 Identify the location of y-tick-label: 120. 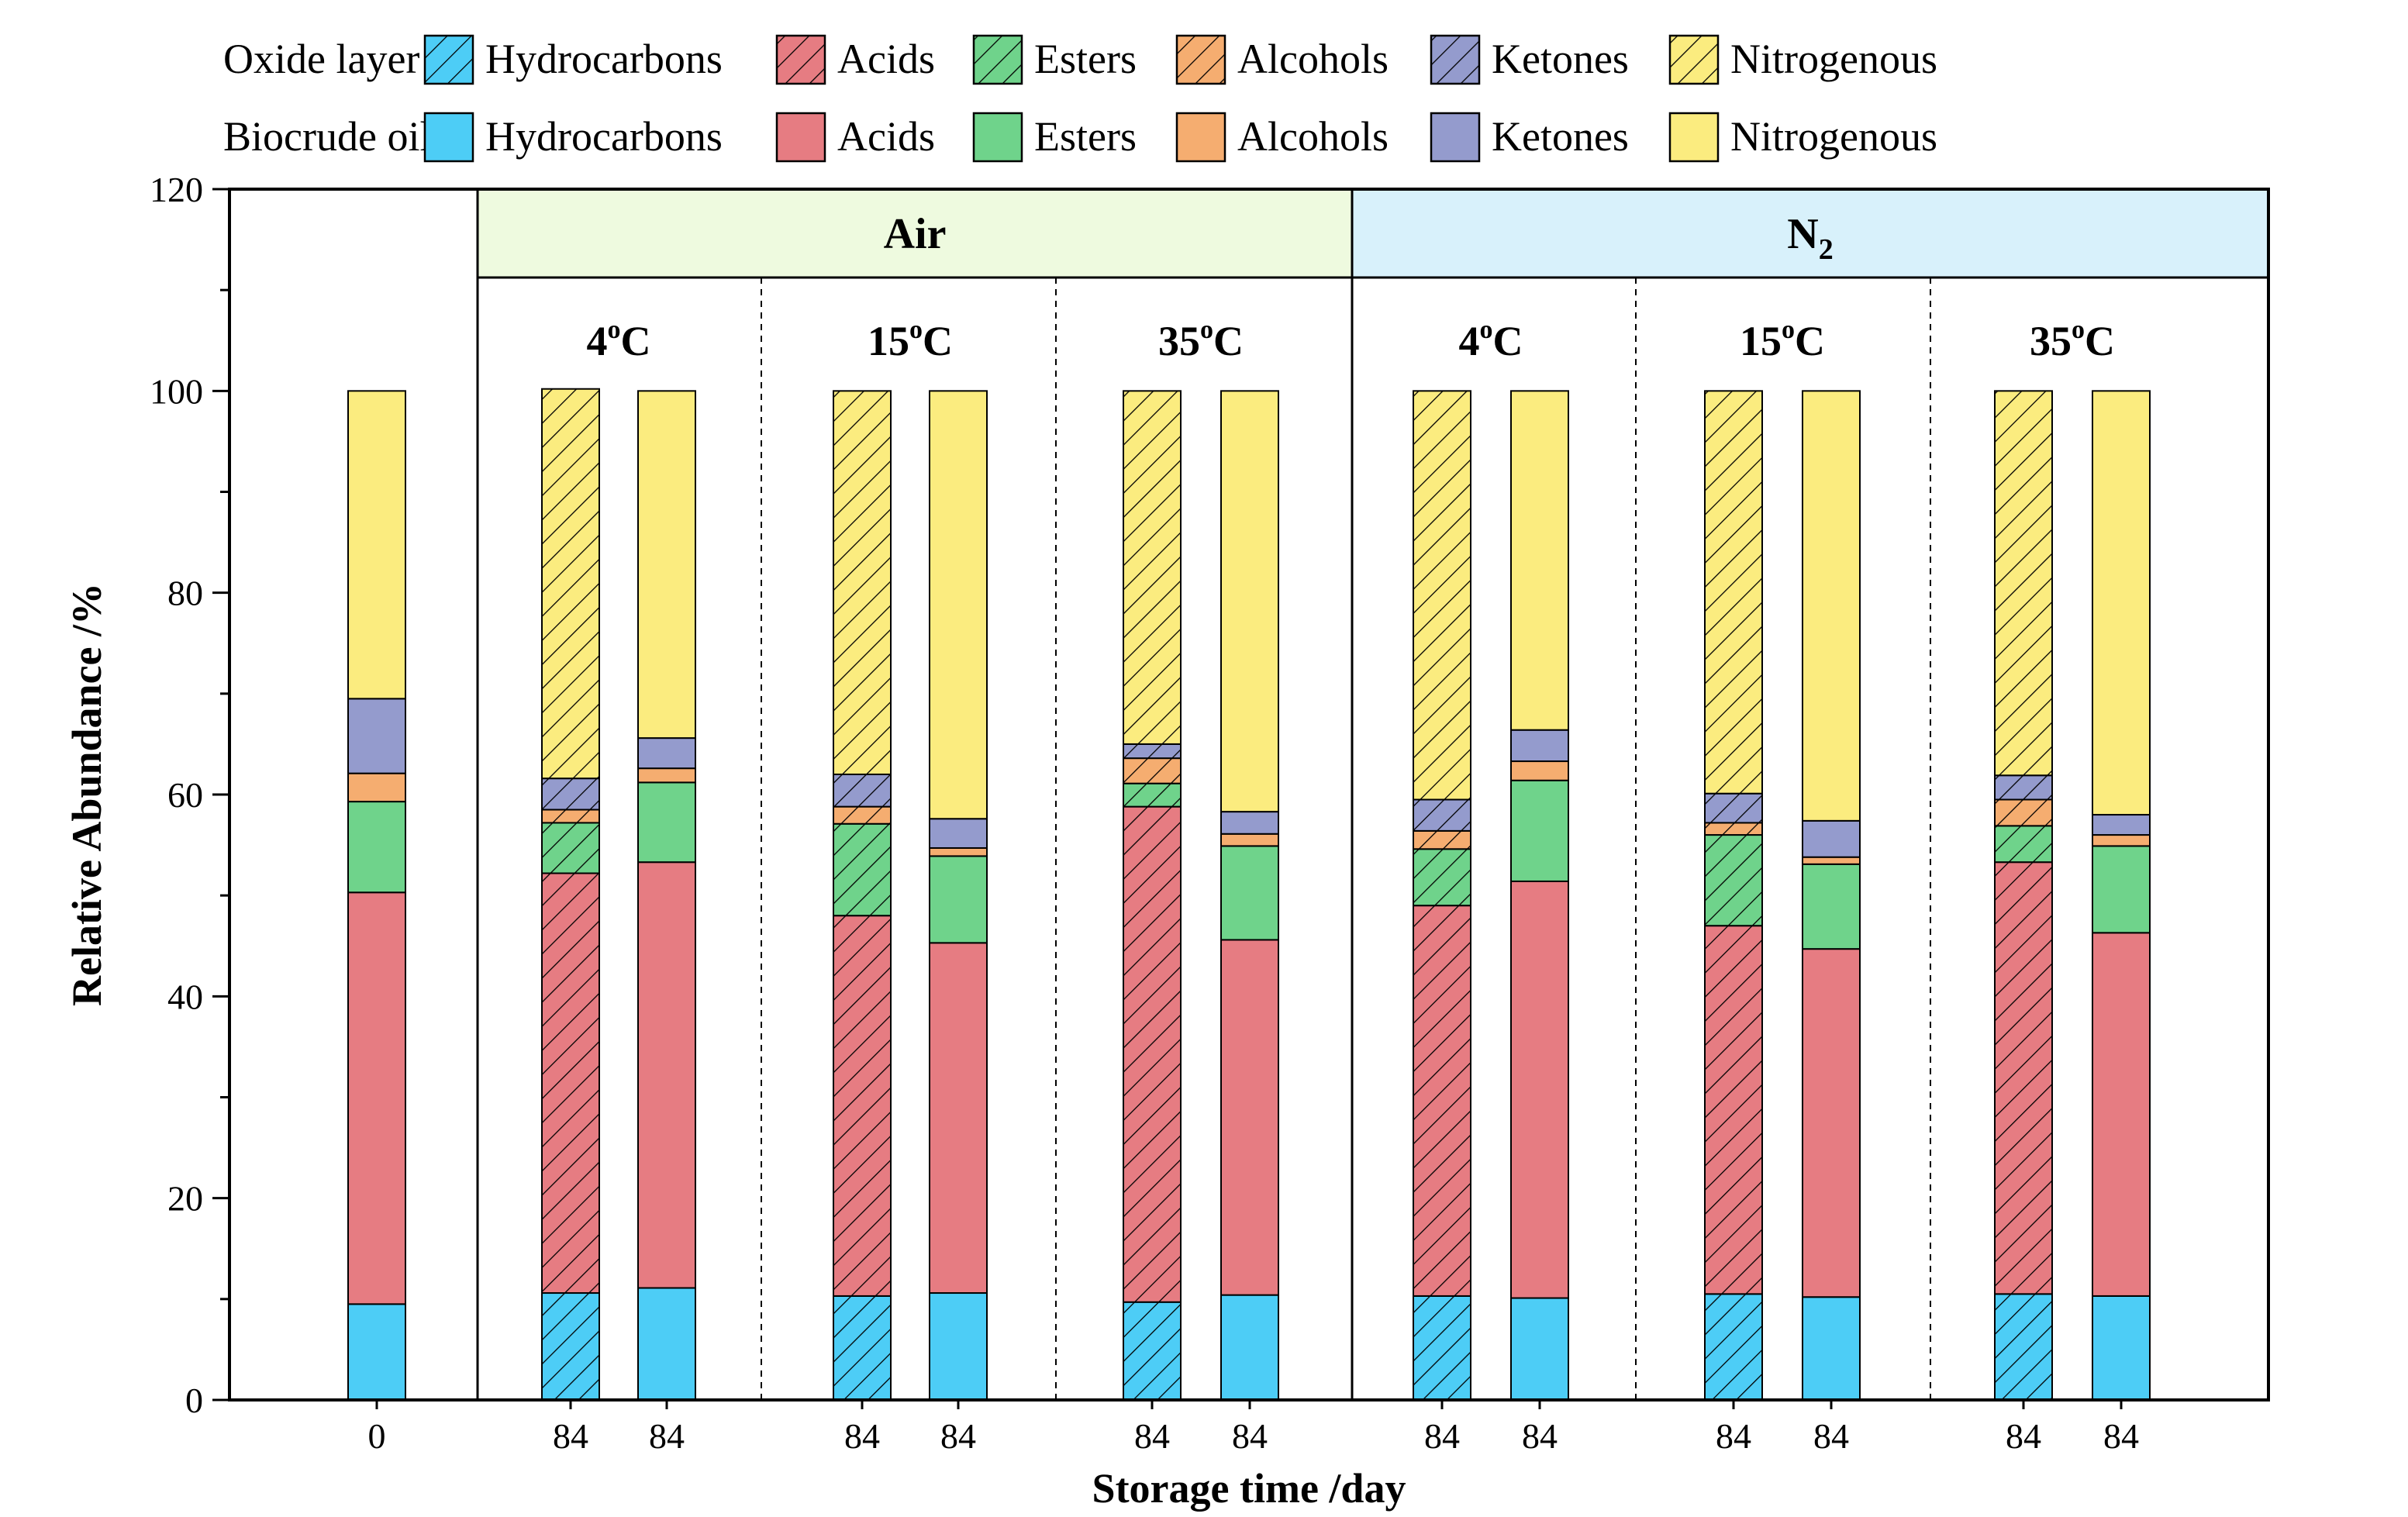
(176, 189).